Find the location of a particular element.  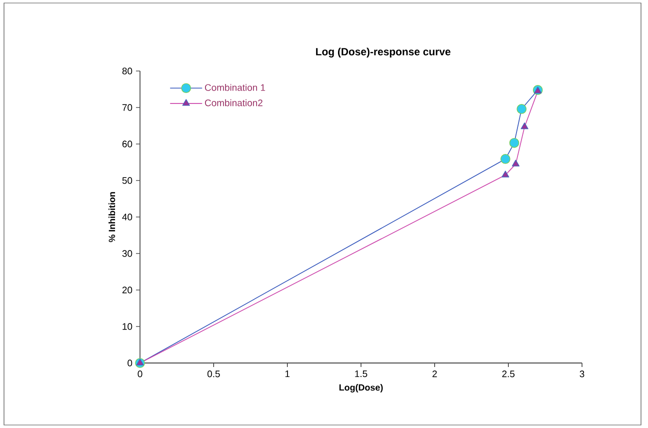

y-tick-label: 20 is located at coordinates (127, 290).